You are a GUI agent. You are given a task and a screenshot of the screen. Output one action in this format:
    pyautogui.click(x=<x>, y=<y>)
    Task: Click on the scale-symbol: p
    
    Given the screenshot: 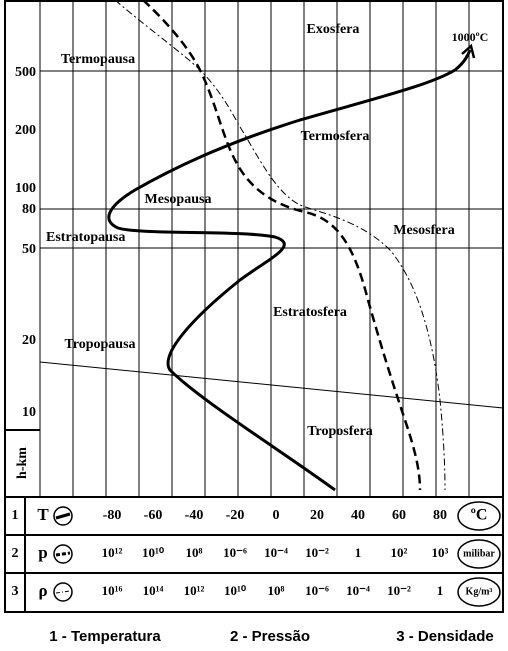 What is the action you would take?
    pyautogui.click(x=42, y=552)
    